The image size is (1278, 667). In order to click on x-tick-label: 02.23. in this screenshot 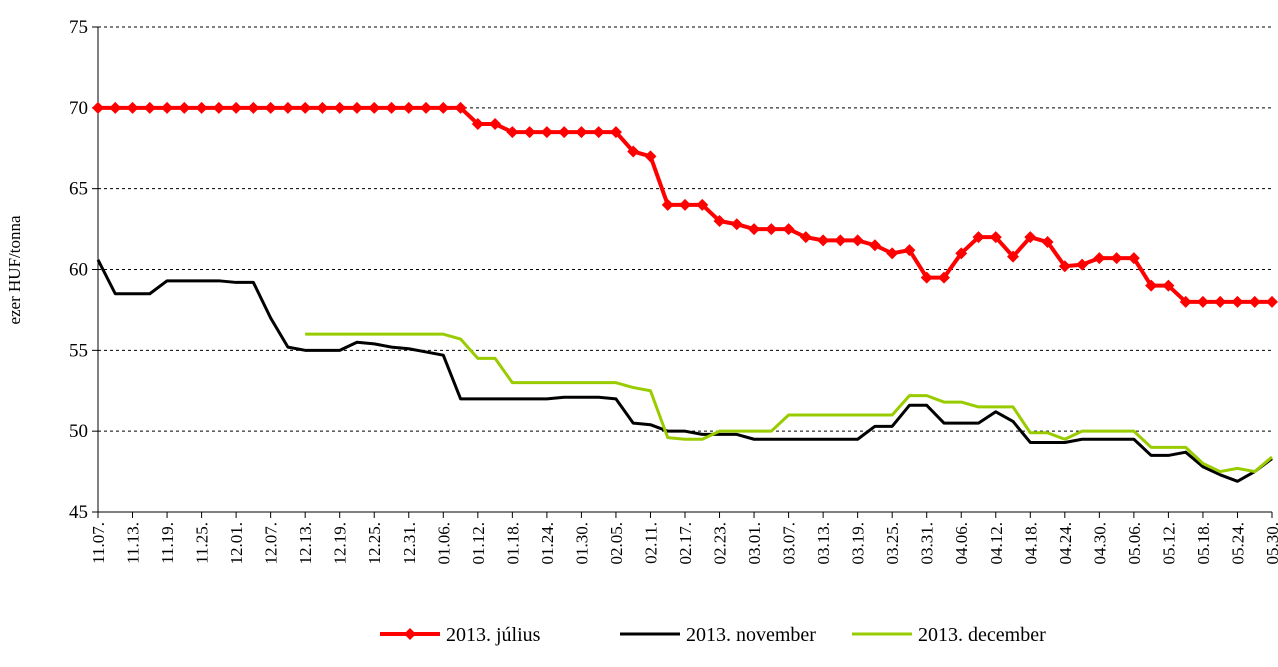, I will do `click(720, 543)`.